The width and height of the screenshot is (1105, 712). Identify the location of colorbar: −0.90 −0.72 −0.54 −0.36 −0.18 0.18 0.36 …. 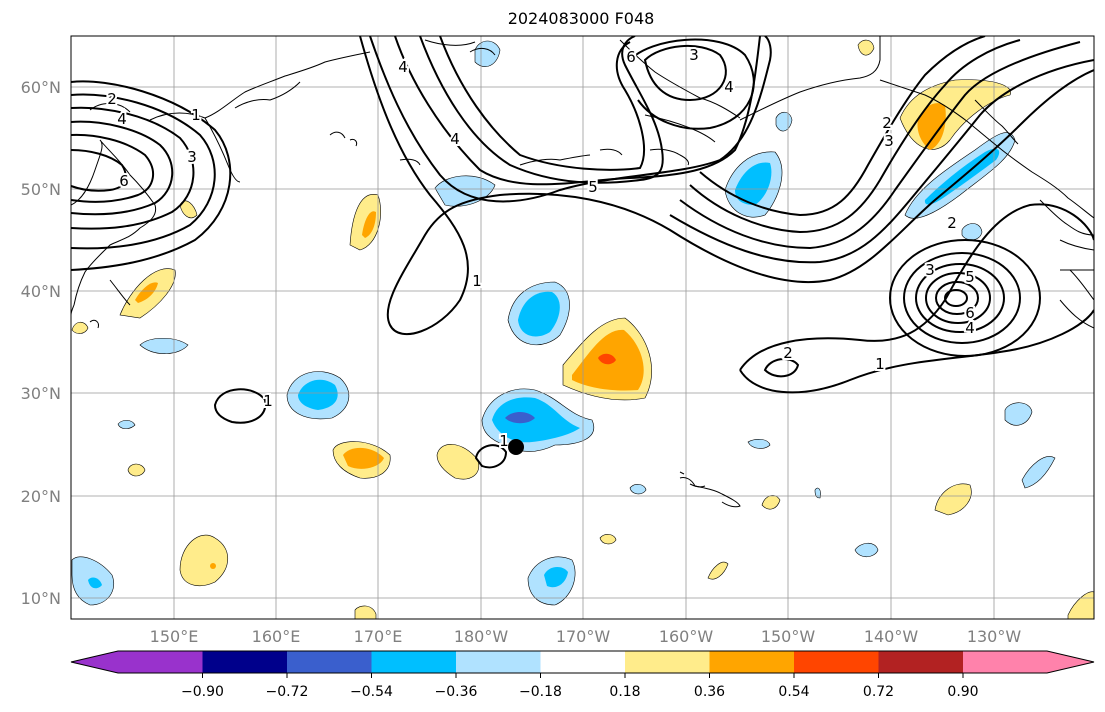
(582, 675).